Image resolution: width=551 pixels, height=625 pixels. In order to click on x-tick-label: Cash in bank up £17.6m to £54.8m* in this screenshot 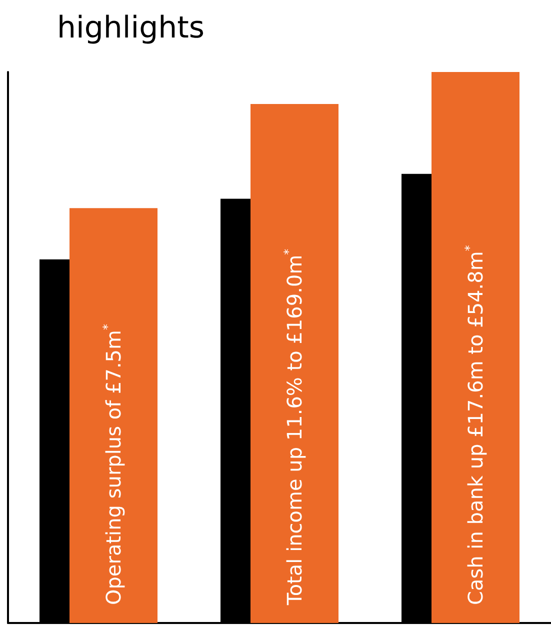, I will do `click(475, 425)`.